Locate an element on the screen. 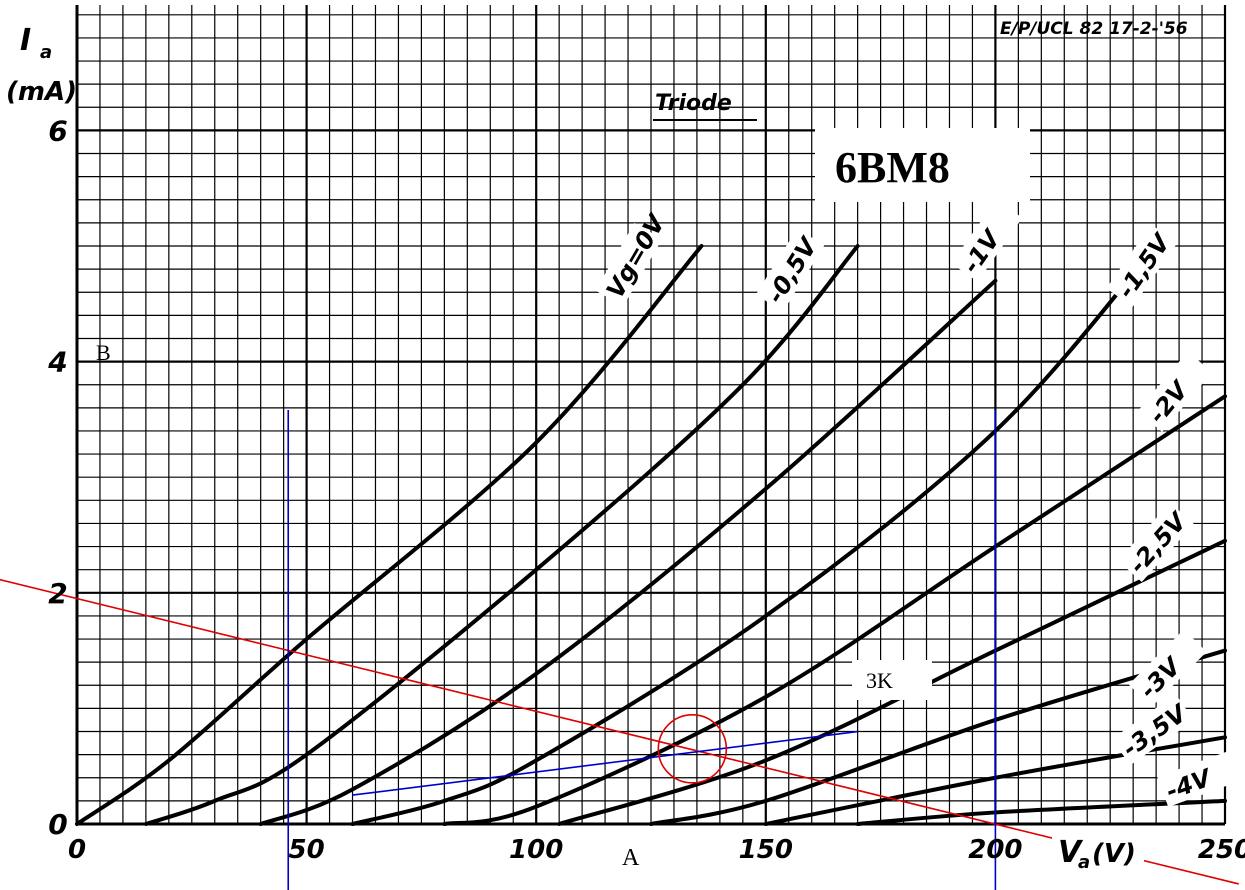 This screenshot has width=1245, height=890. x-axis-label-sub: a is located at coordinates (1084, 862).